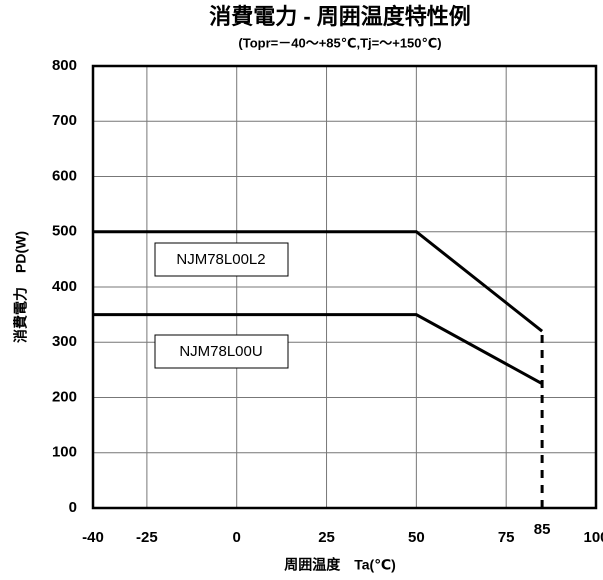 This screenshot has height=580, width=603. What do you see at coordinates (339, 42) in the screenshot?
I see `chart-subtitle: (Topr=－40～+85℃,Tj=～+150℃)` at bounding box center [339, 42].